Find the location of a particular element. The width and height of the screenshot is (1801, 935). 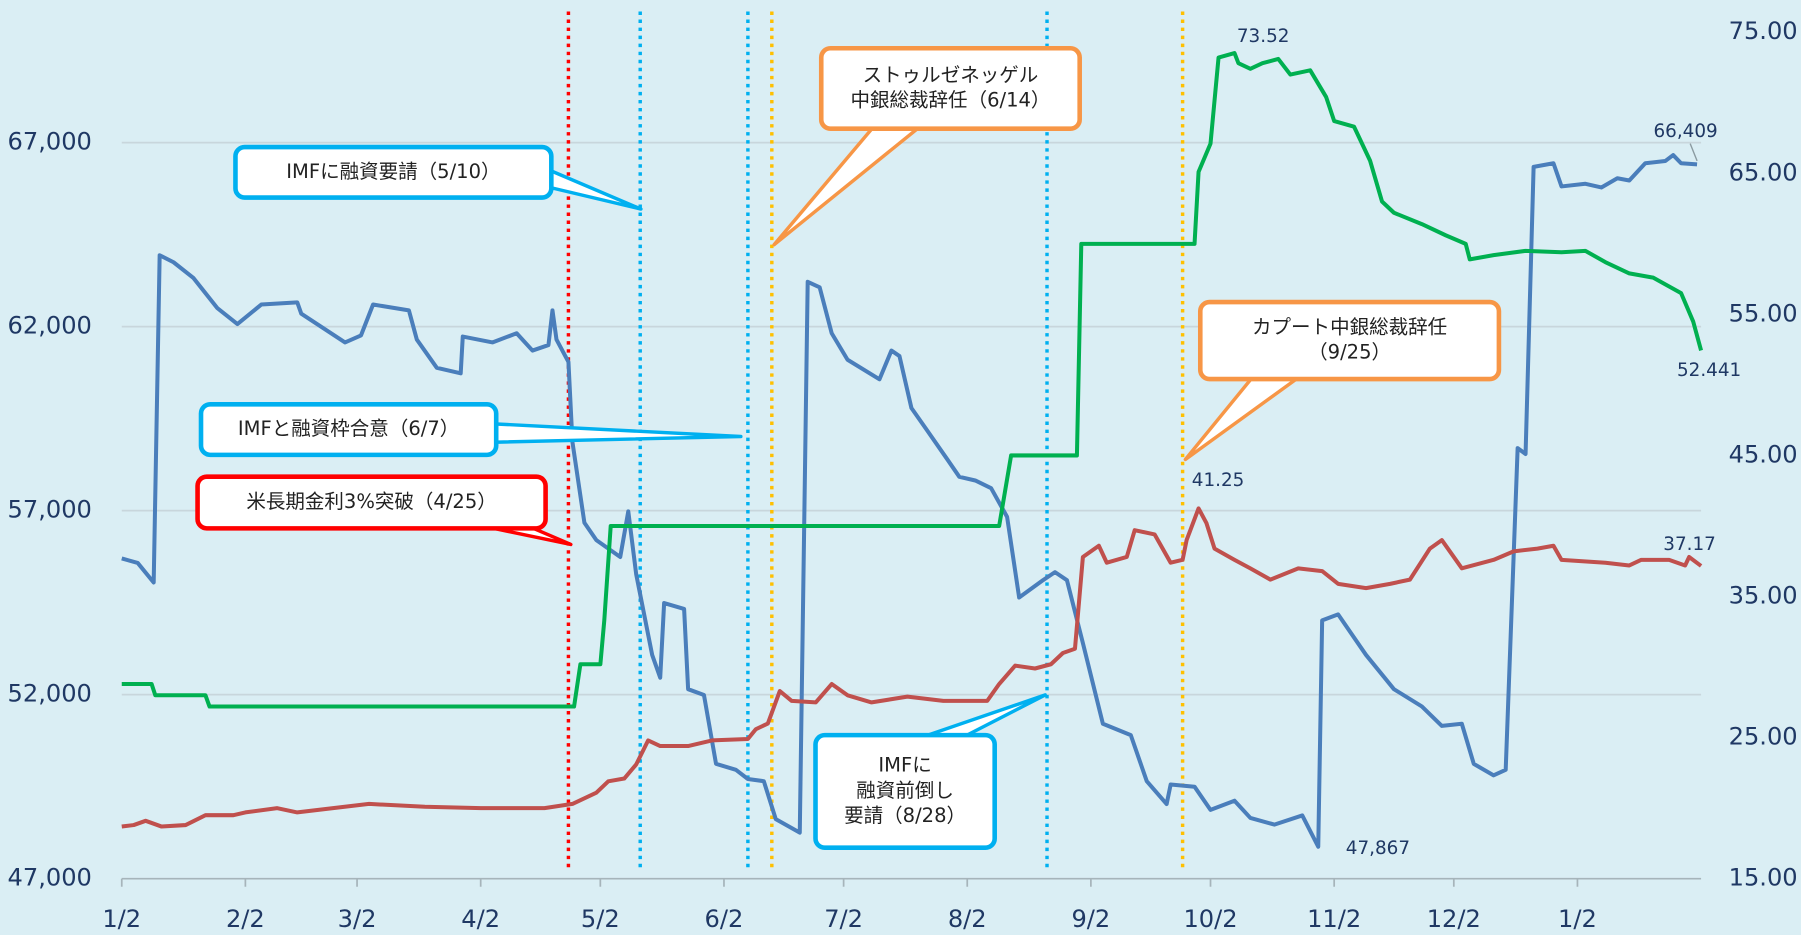

callout-text: ストゥルゼネッゲル is located at coordinates (951, 74).